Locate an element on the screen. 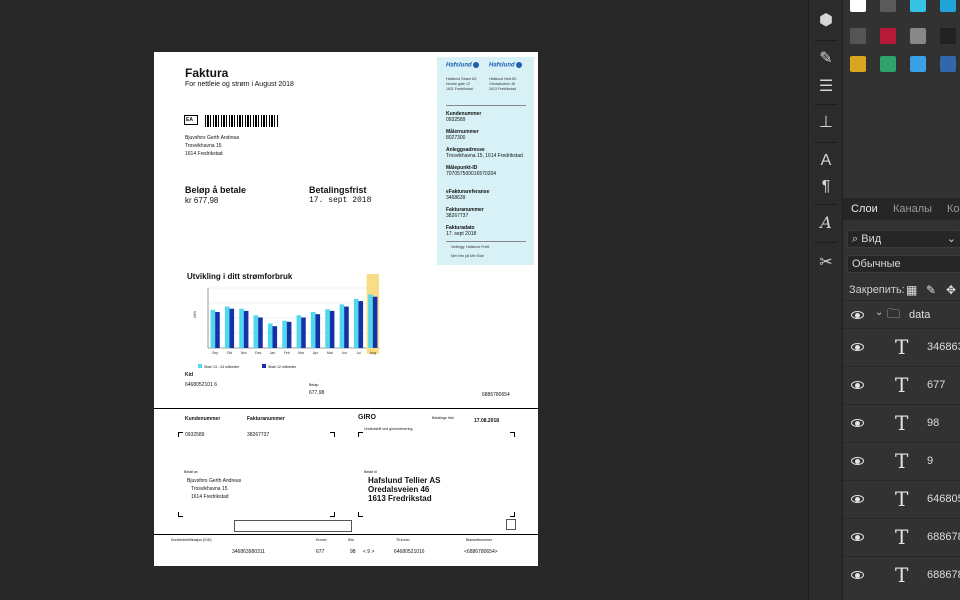 This screenshot has height=600, width=960. bar-siste-12-måneder-jan is located at coordinates (275, 337).